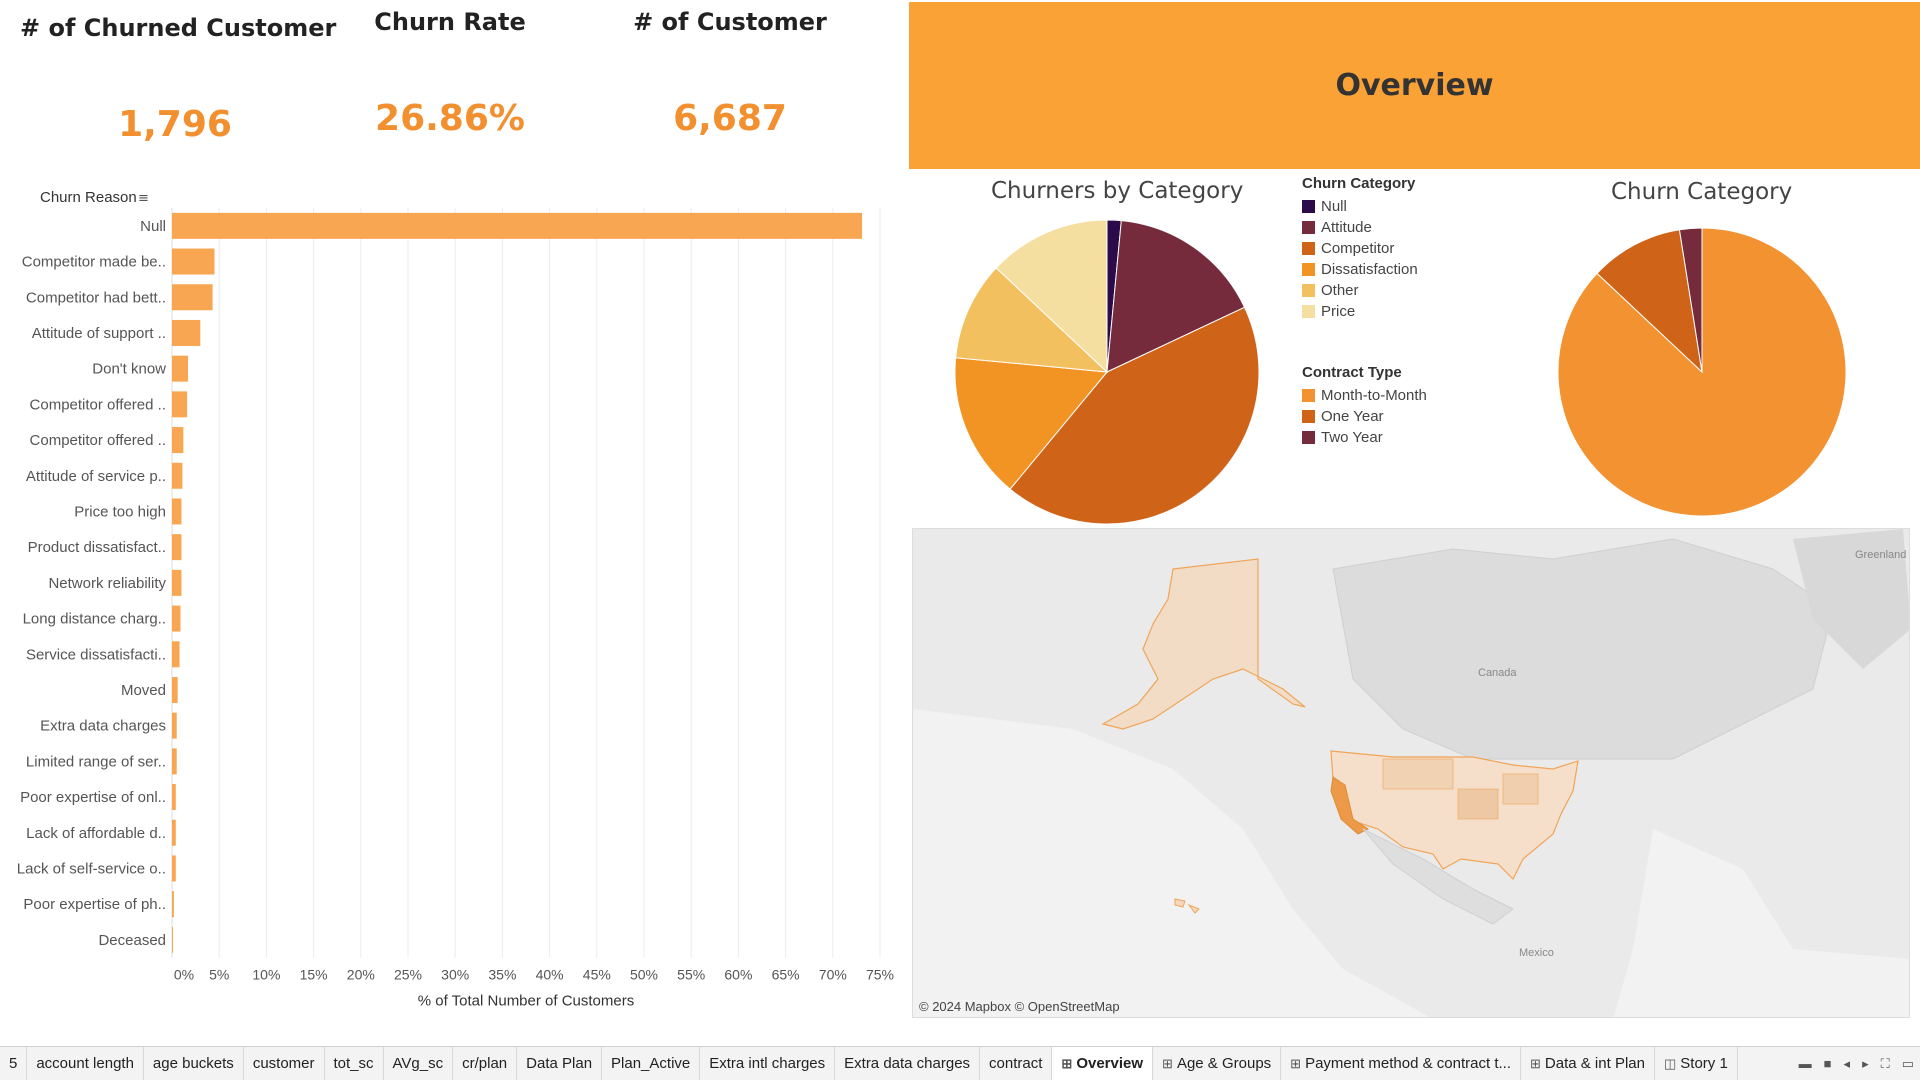 This screenshot has height=1080, width=1920. I want to click on sheet-tab-label: Extra data charges, so click(907, 1063).